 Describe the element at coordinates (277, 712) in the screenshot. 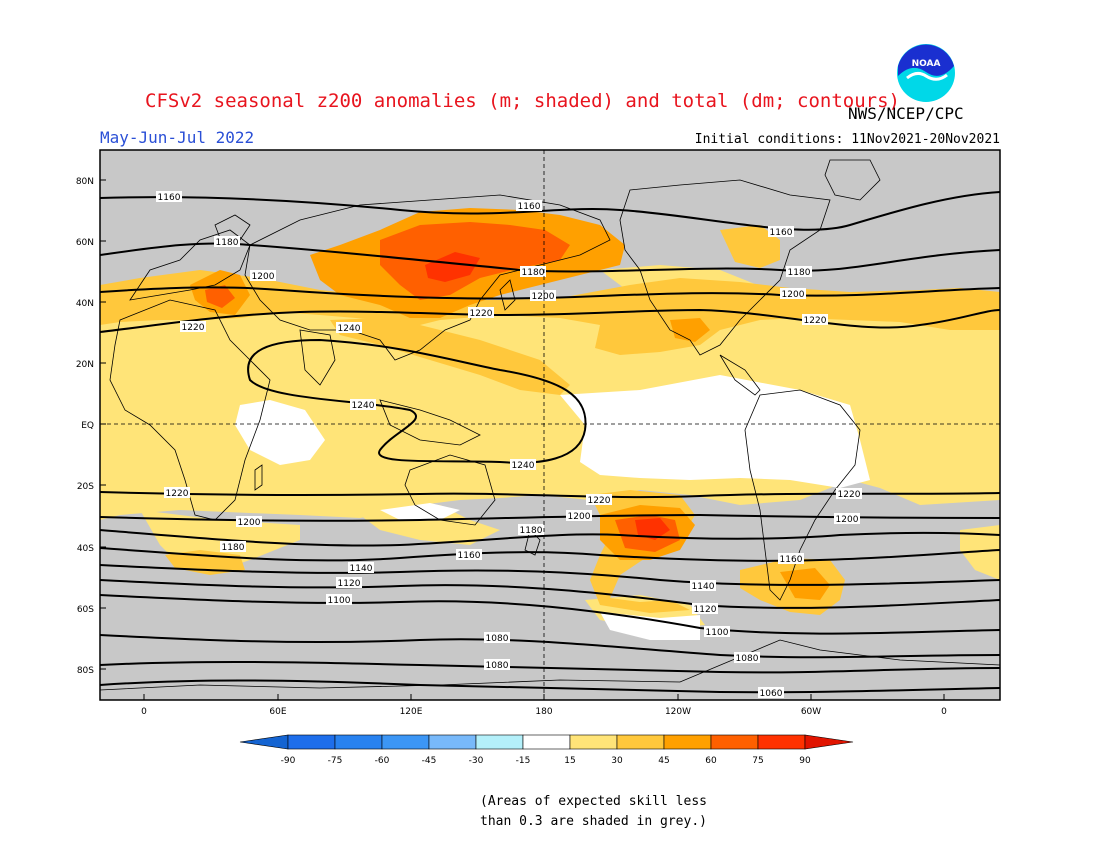

I see `lon-label: 60E` at that location.